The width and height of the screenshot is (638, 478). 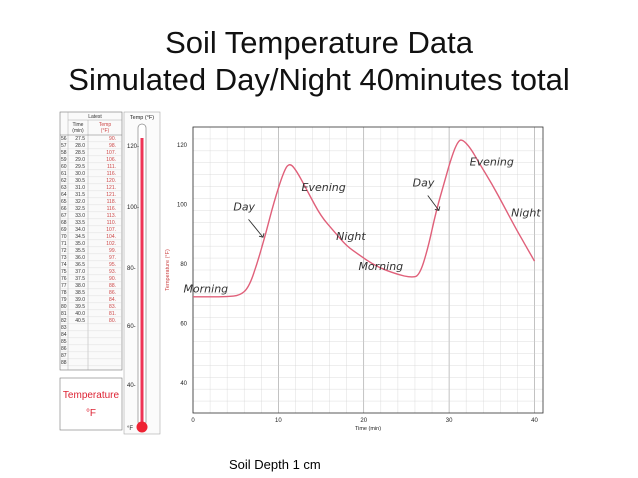 I want to click on thermometer-bulb, so click(x=142, y=427).